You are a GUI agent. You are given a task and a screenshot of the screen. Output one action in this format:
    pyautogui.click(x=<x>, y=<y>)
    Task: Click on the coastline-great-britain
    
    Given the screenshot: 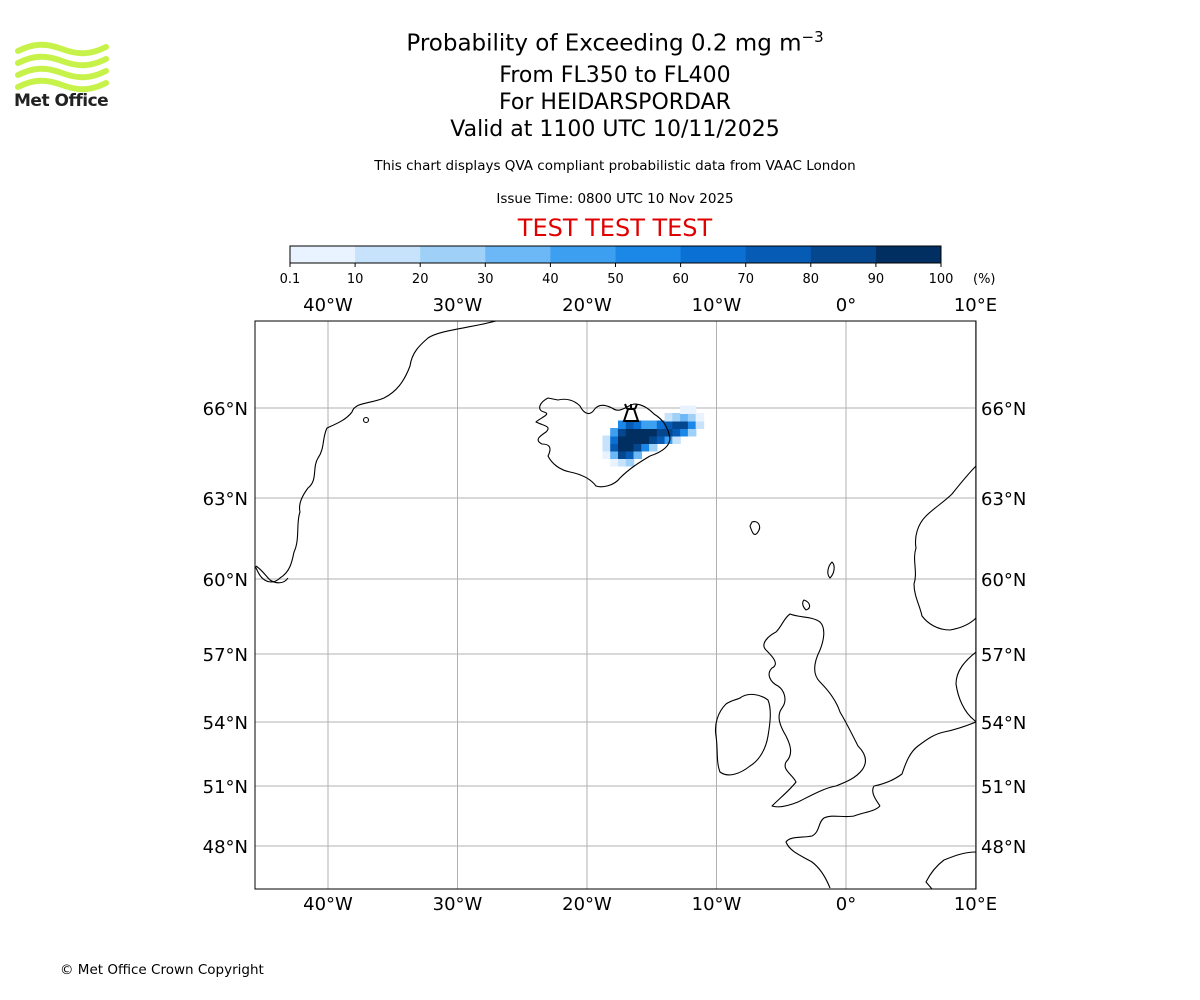 What is the action you would take?
    pyautogui.click(x=815, y=710)
    